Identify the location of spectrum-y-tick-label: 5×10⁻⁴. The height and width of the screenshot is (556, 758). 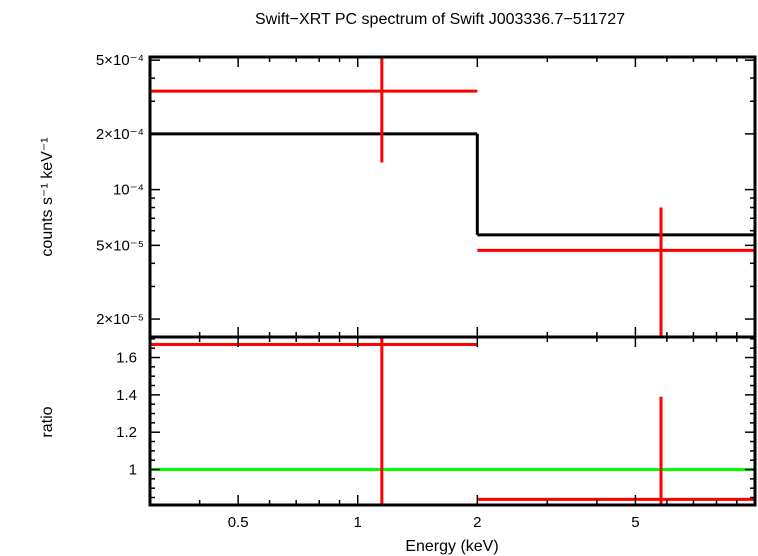
(120, 60).